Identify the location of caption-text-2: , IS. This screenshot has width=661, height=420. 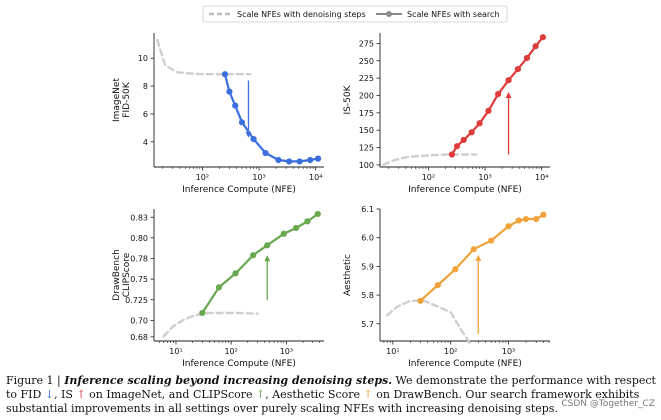
(65, 394).